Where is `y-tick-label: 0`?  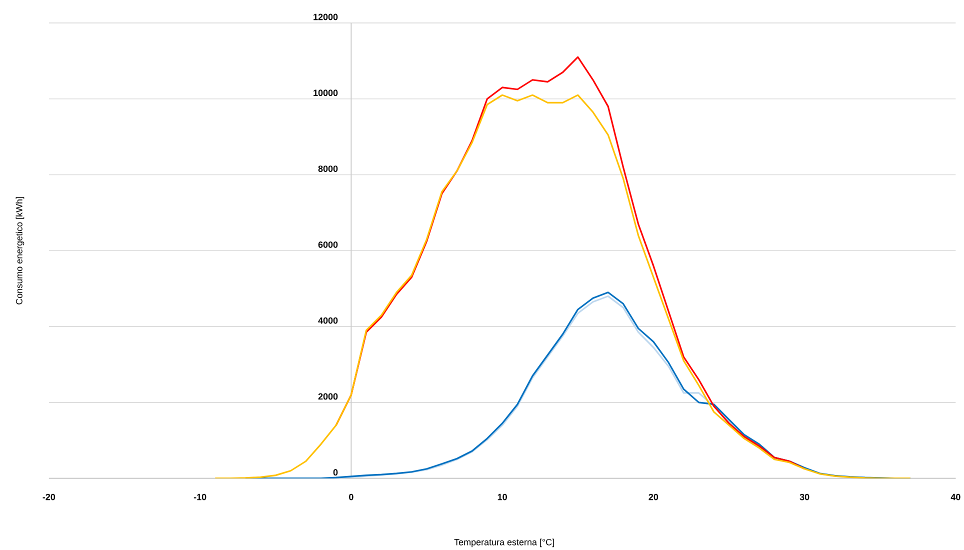
y-tick-label: 0 is located at coordinates (335, 472).